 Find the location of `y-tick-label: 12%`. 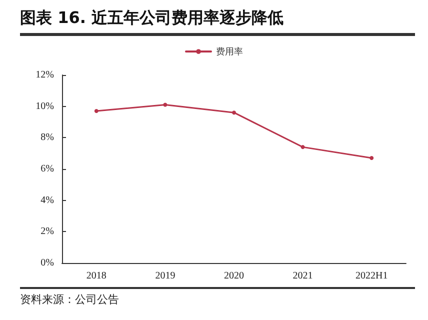

y-tick-label: 12% is located at coordinates (45, 75).